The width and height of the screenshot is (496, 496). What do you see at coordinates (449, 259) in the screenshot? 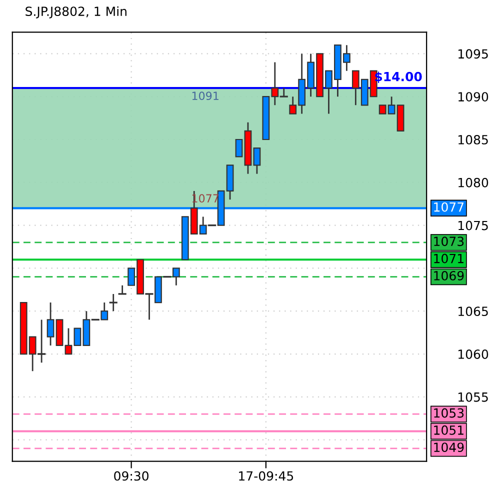
I see `ref-line-label: 1071` at bounding box center [449, 259].